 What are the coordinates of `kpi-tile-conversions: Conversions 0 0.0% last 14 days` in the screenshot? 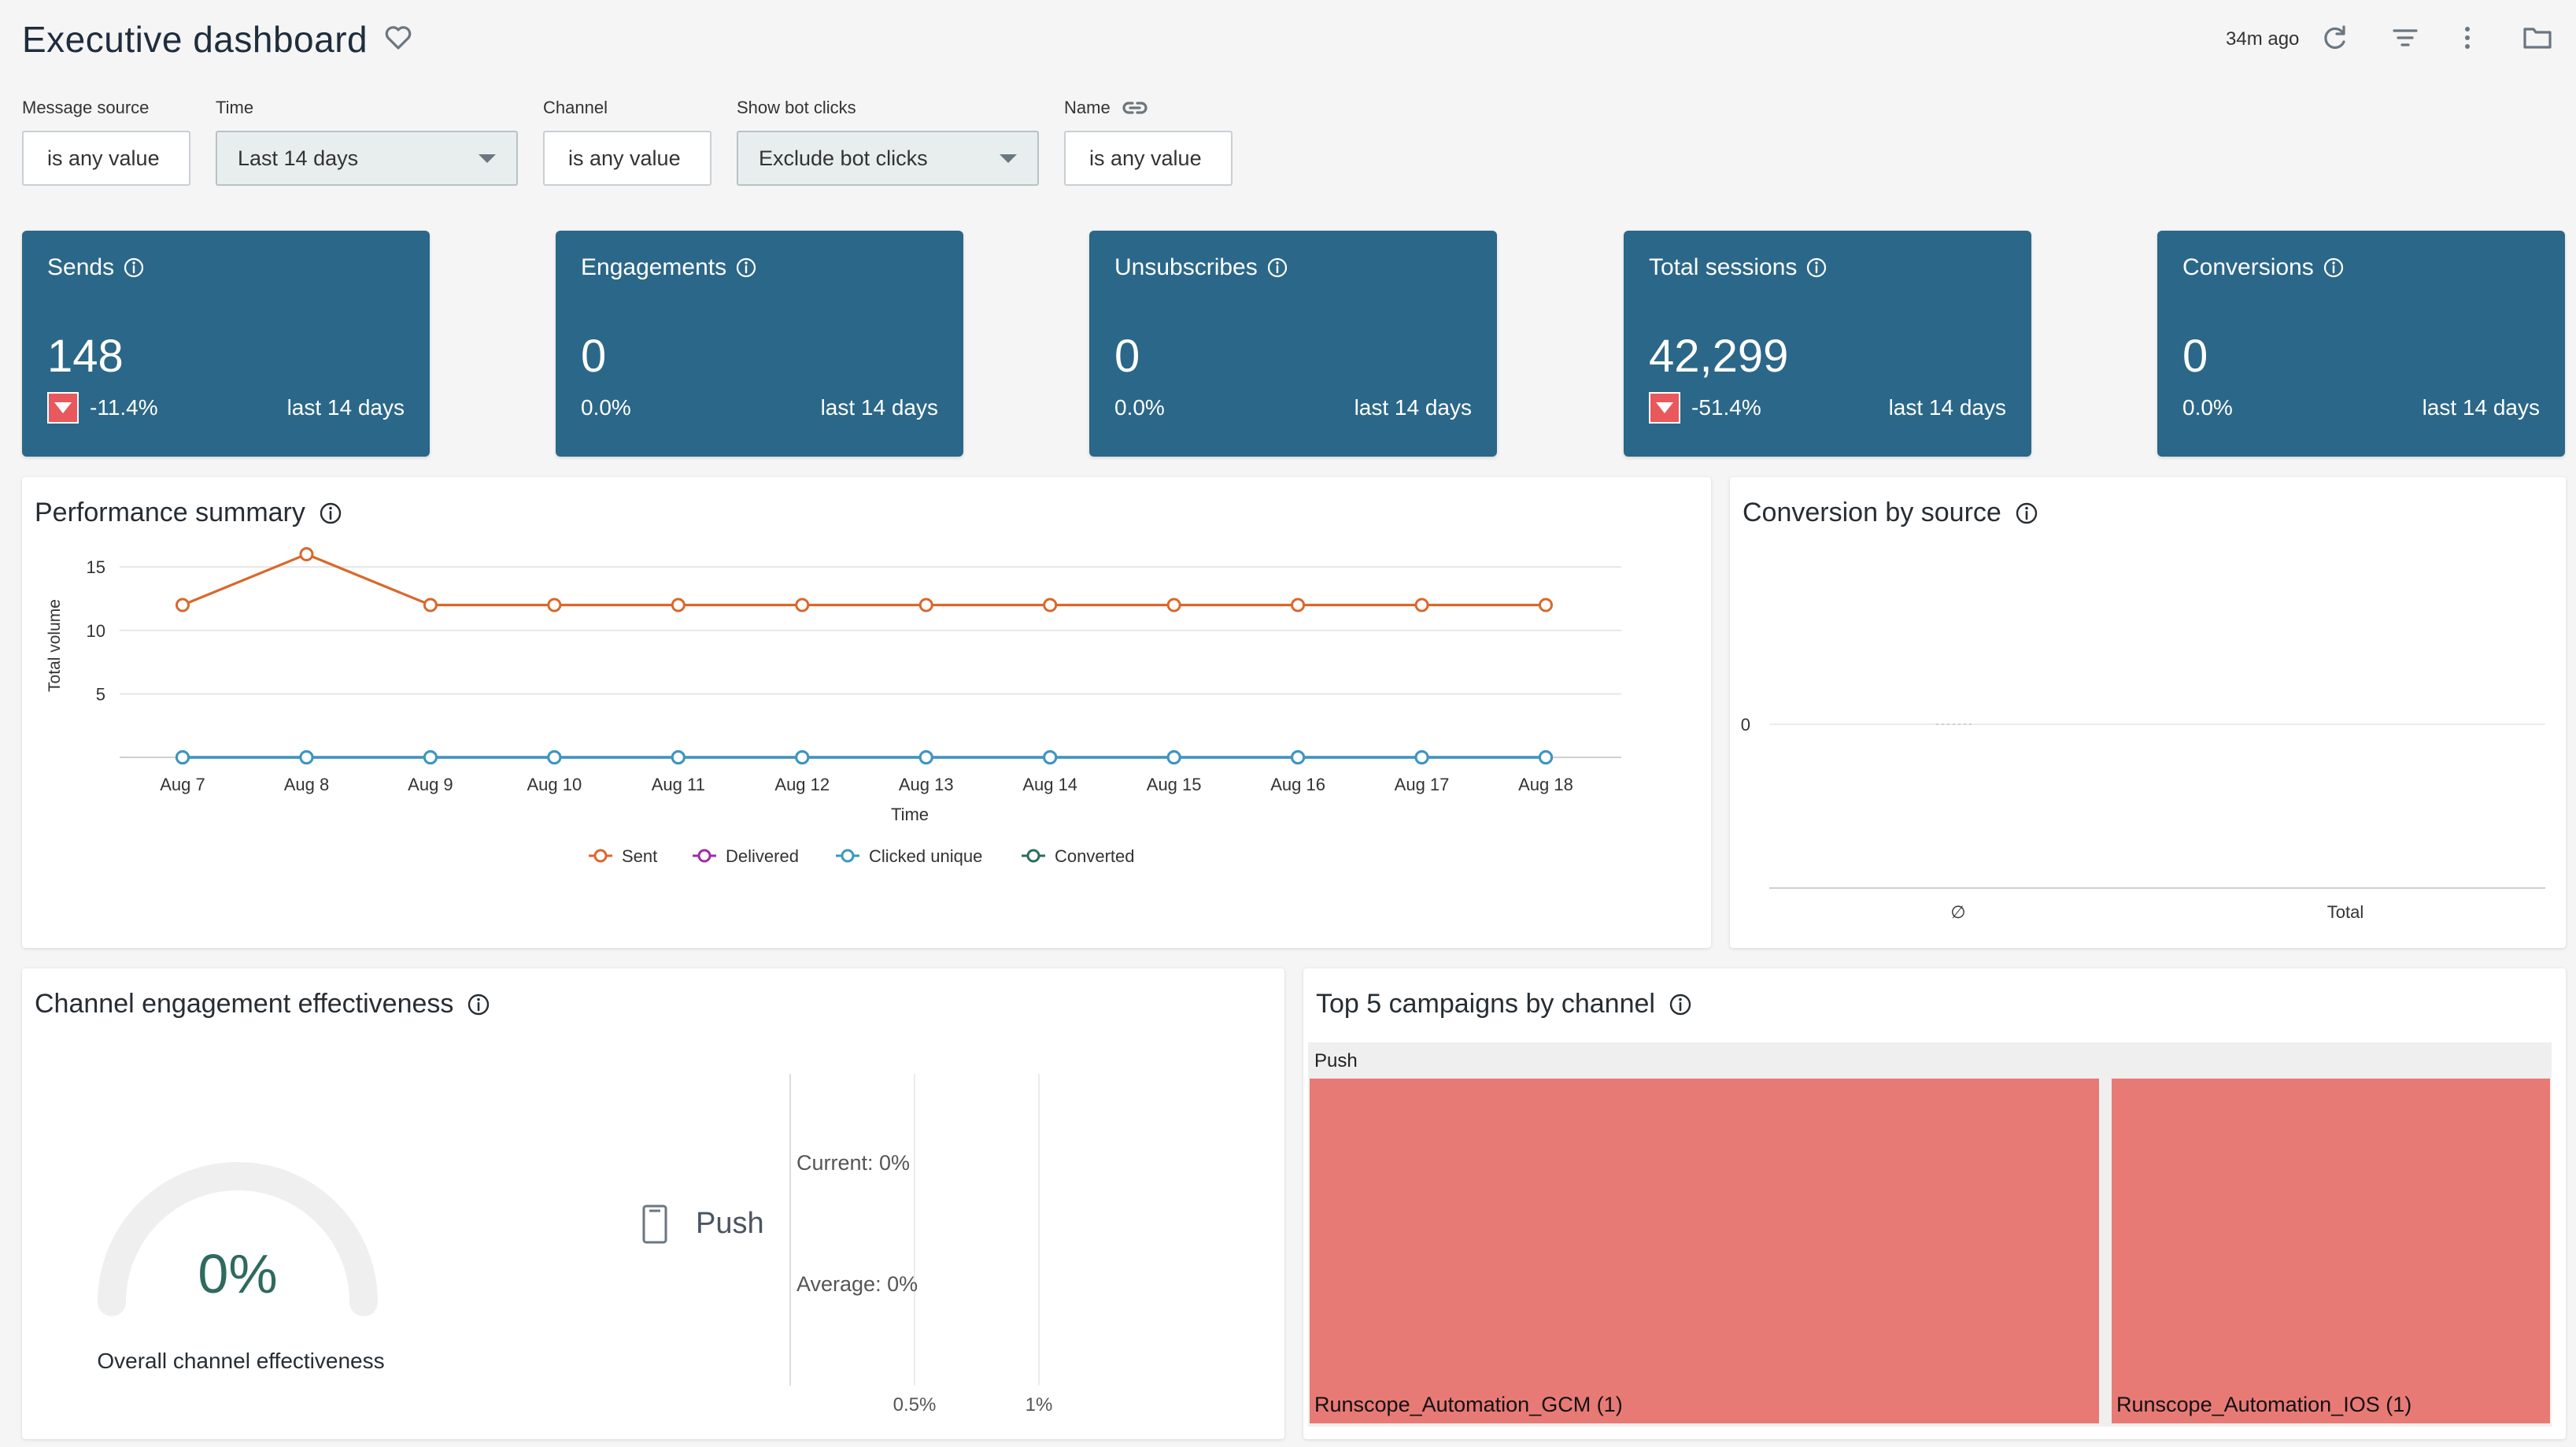 It's located at (2361, 344).